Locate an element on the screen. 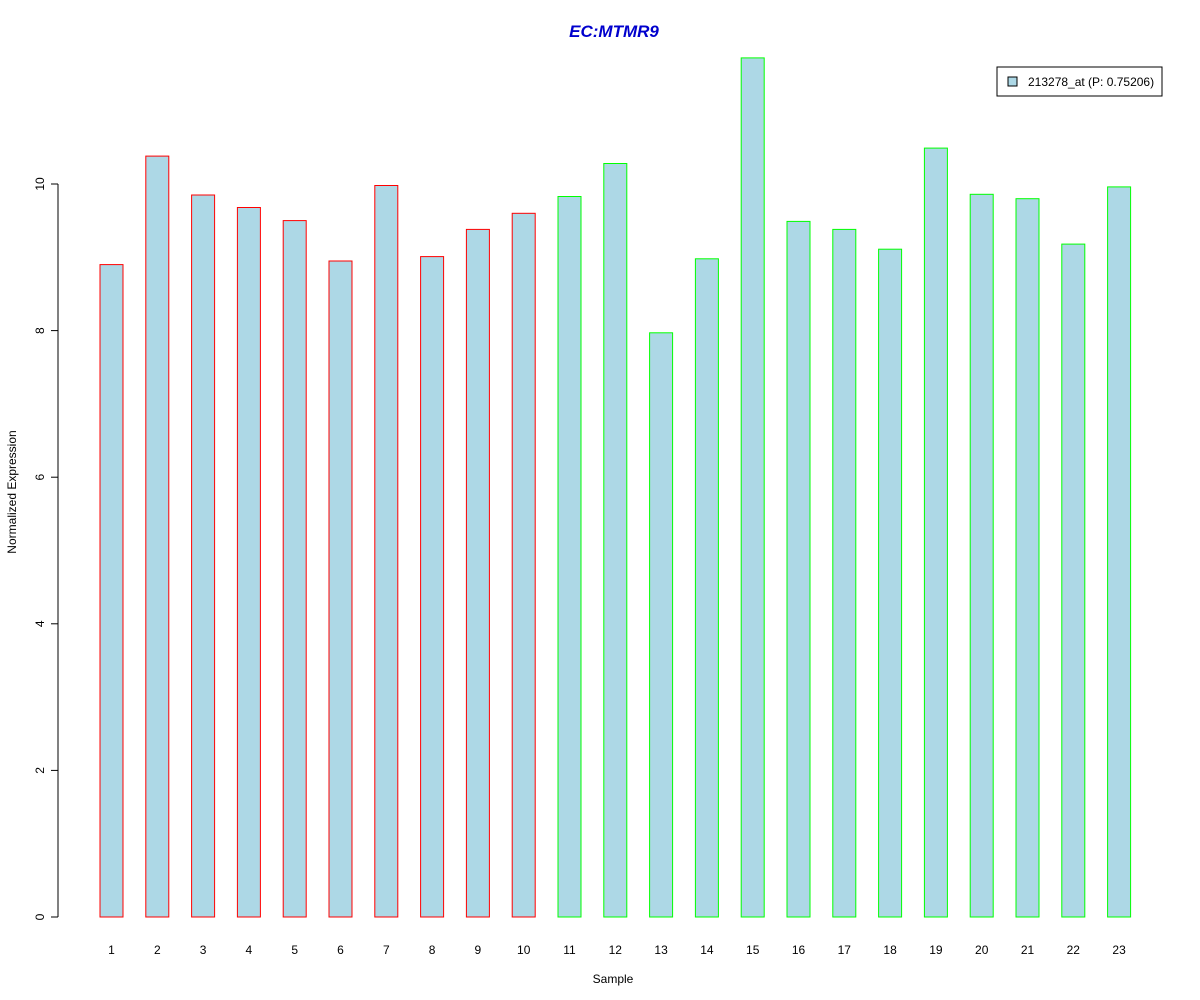 This screenshot has width=1200, height=1000. x-tick-label: 2 is located at coordinates (157, 950).